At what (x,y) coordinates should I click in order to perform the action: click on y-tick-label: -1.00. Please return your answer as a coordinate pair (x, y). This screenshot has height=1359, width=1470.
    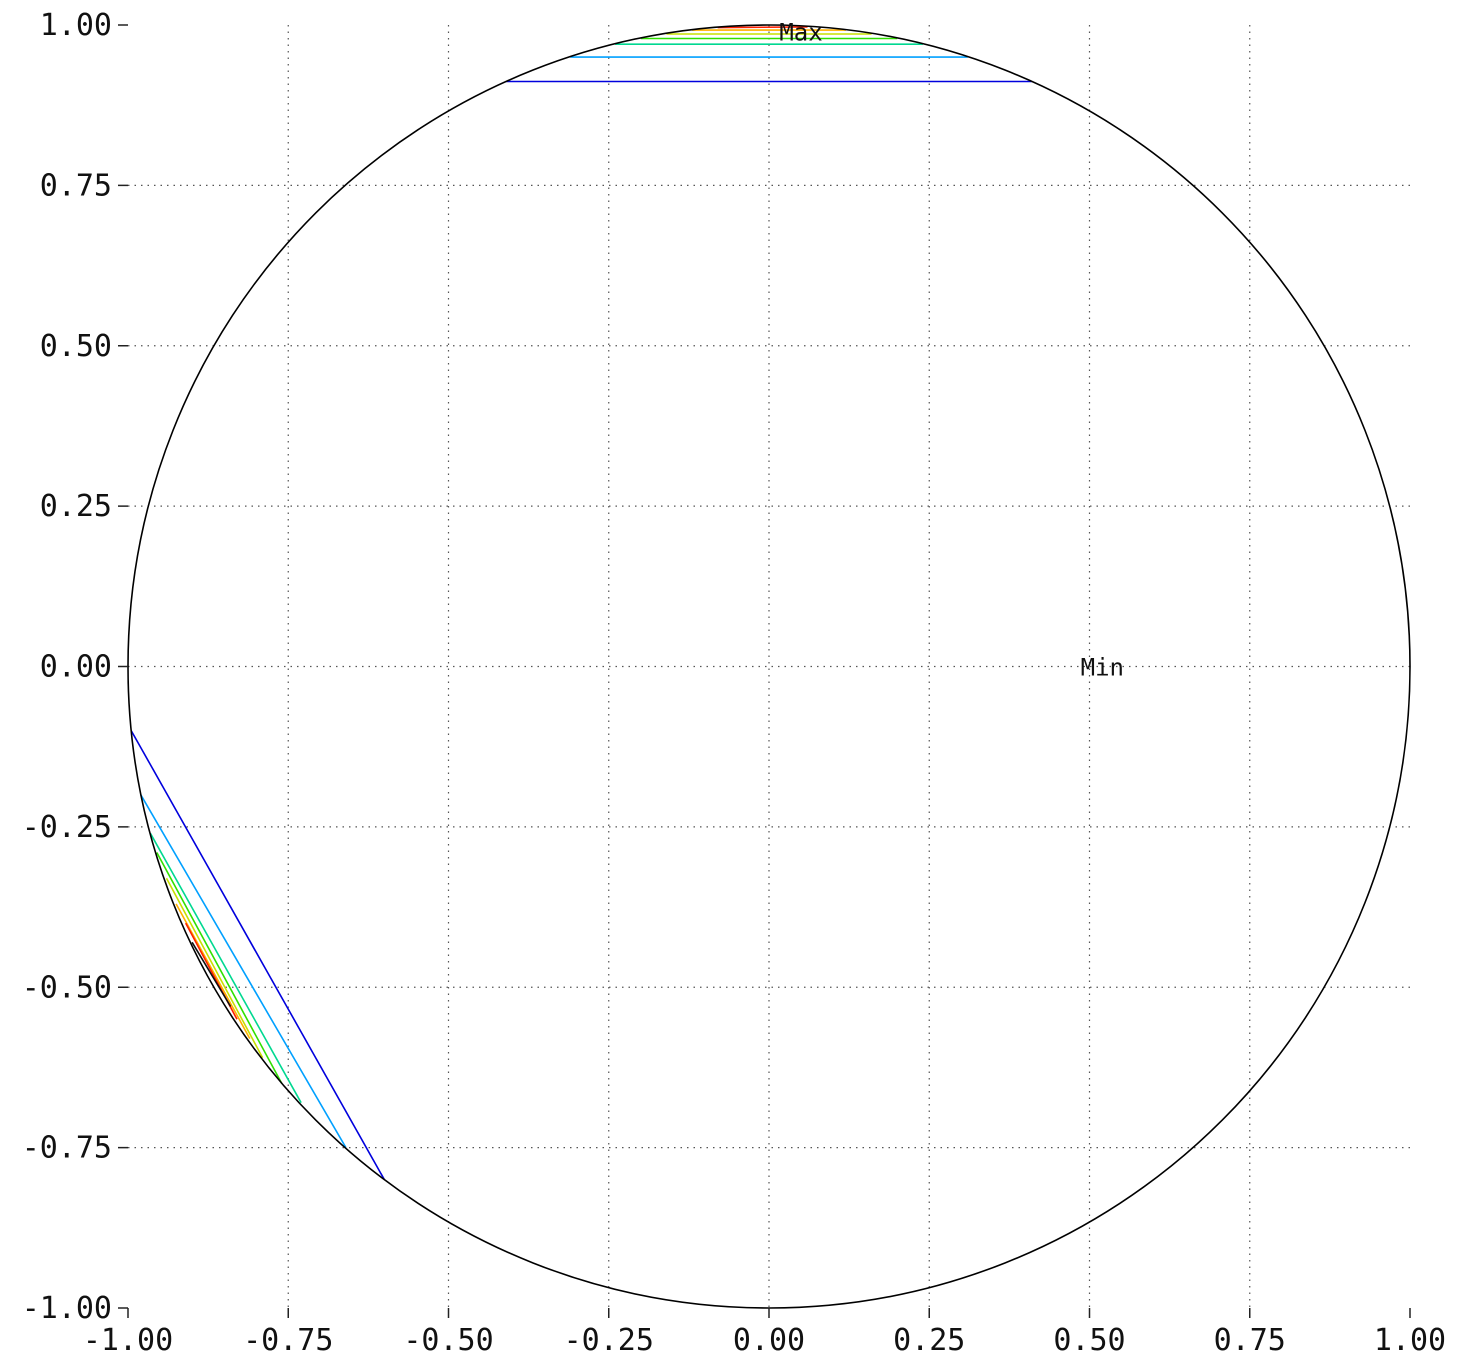
    Looking at the image, I should click on (67, 1308).